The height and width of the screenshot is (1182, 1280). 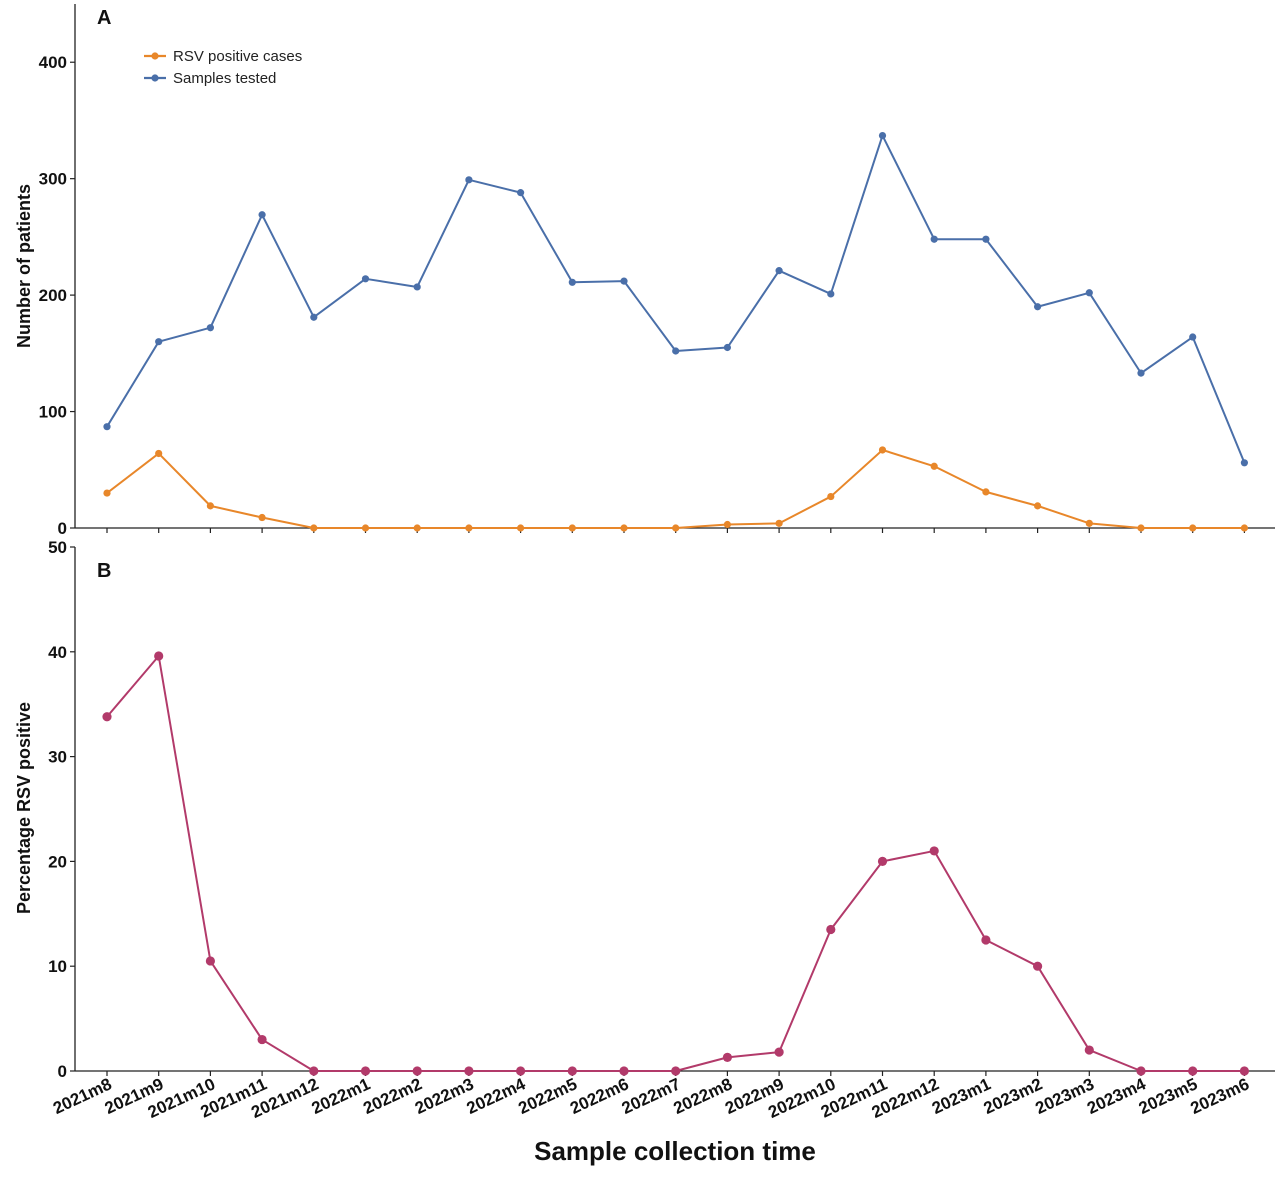 What do you see at coordinates (444, 1096) in the screenshot?
I see `x-tick-label: 2022m3` at bounding box center [444, 1096].